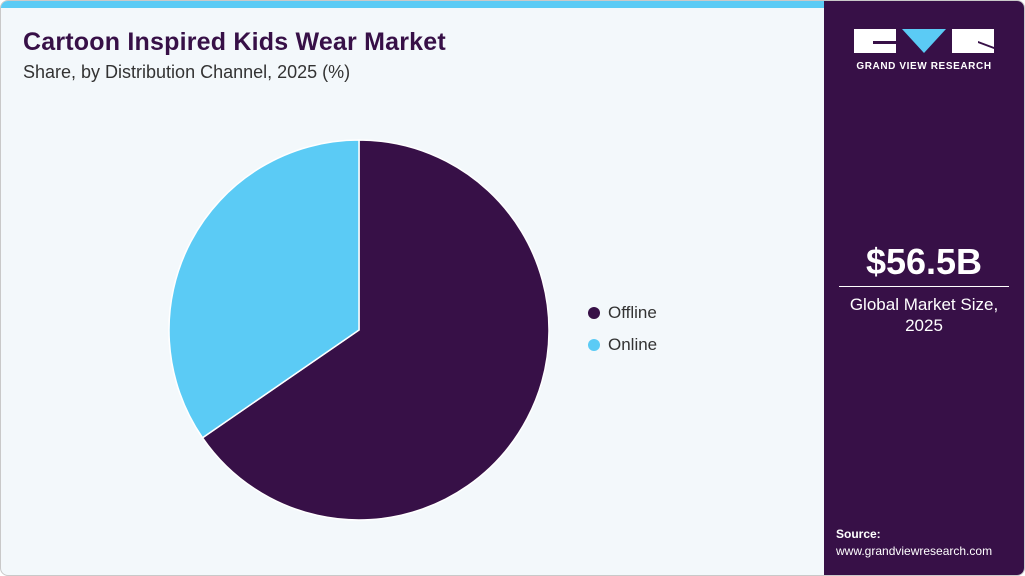 This screenshot has width=1025, height=576. Describe the element at coordinates (632, 312) in the screenshot. I see `legend-label-offline: Offline` at that location.